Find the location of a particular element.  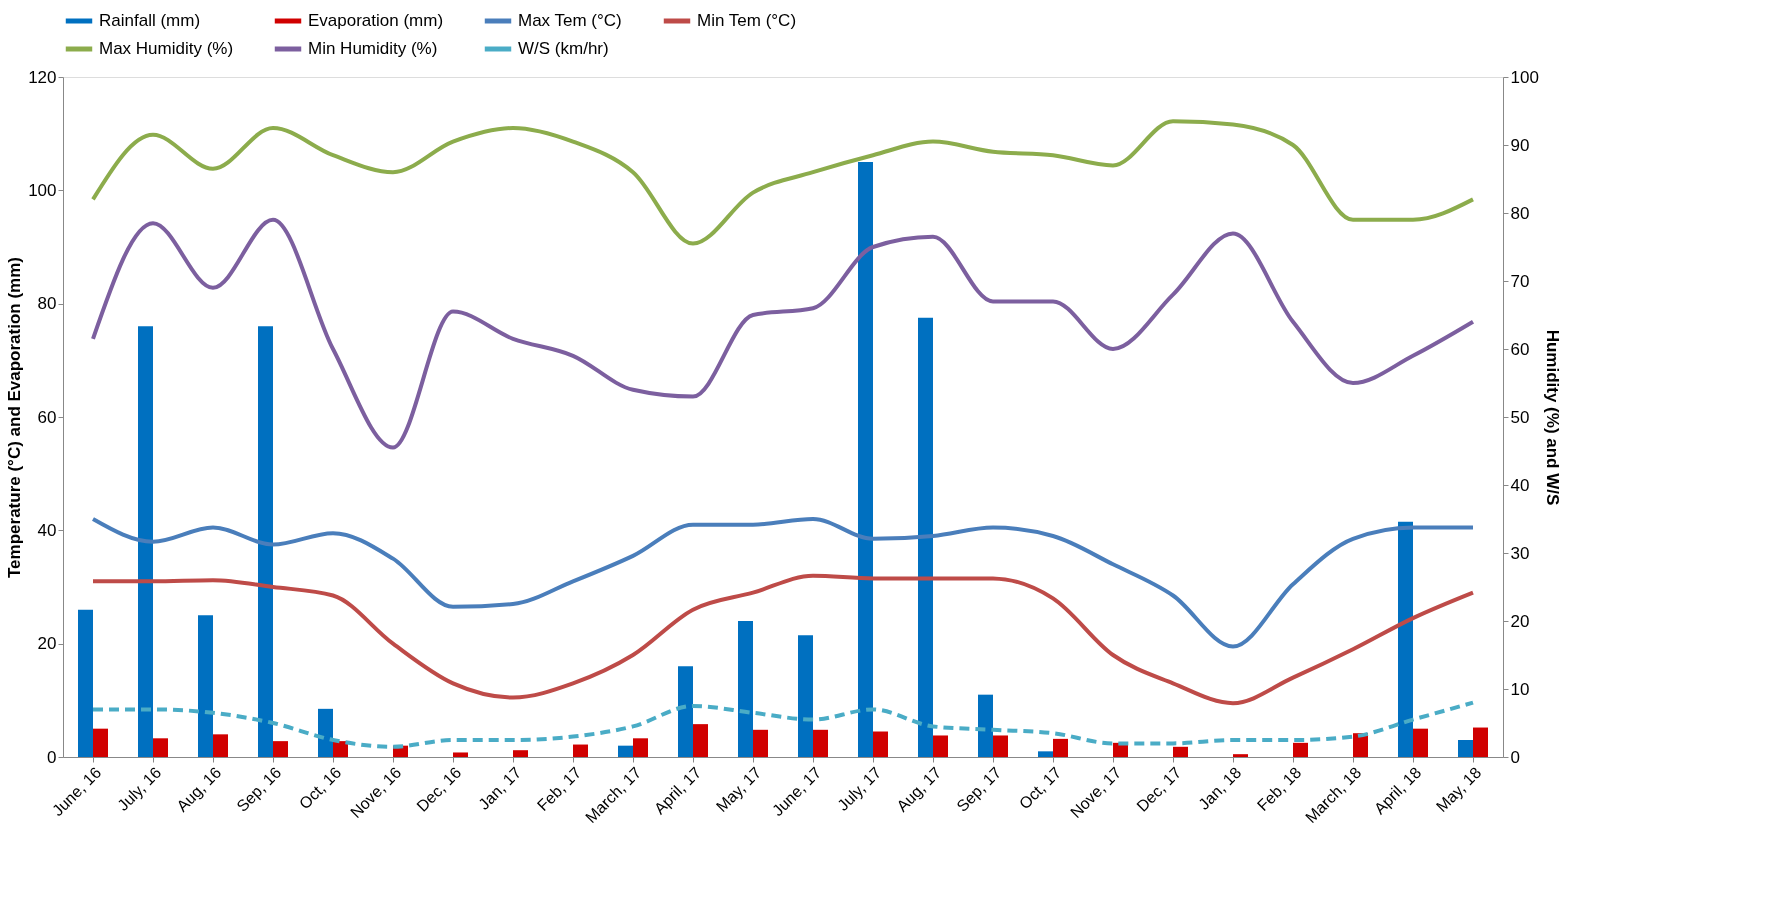

y2-tick-label: 0 is located at coordinates (1515, 757).